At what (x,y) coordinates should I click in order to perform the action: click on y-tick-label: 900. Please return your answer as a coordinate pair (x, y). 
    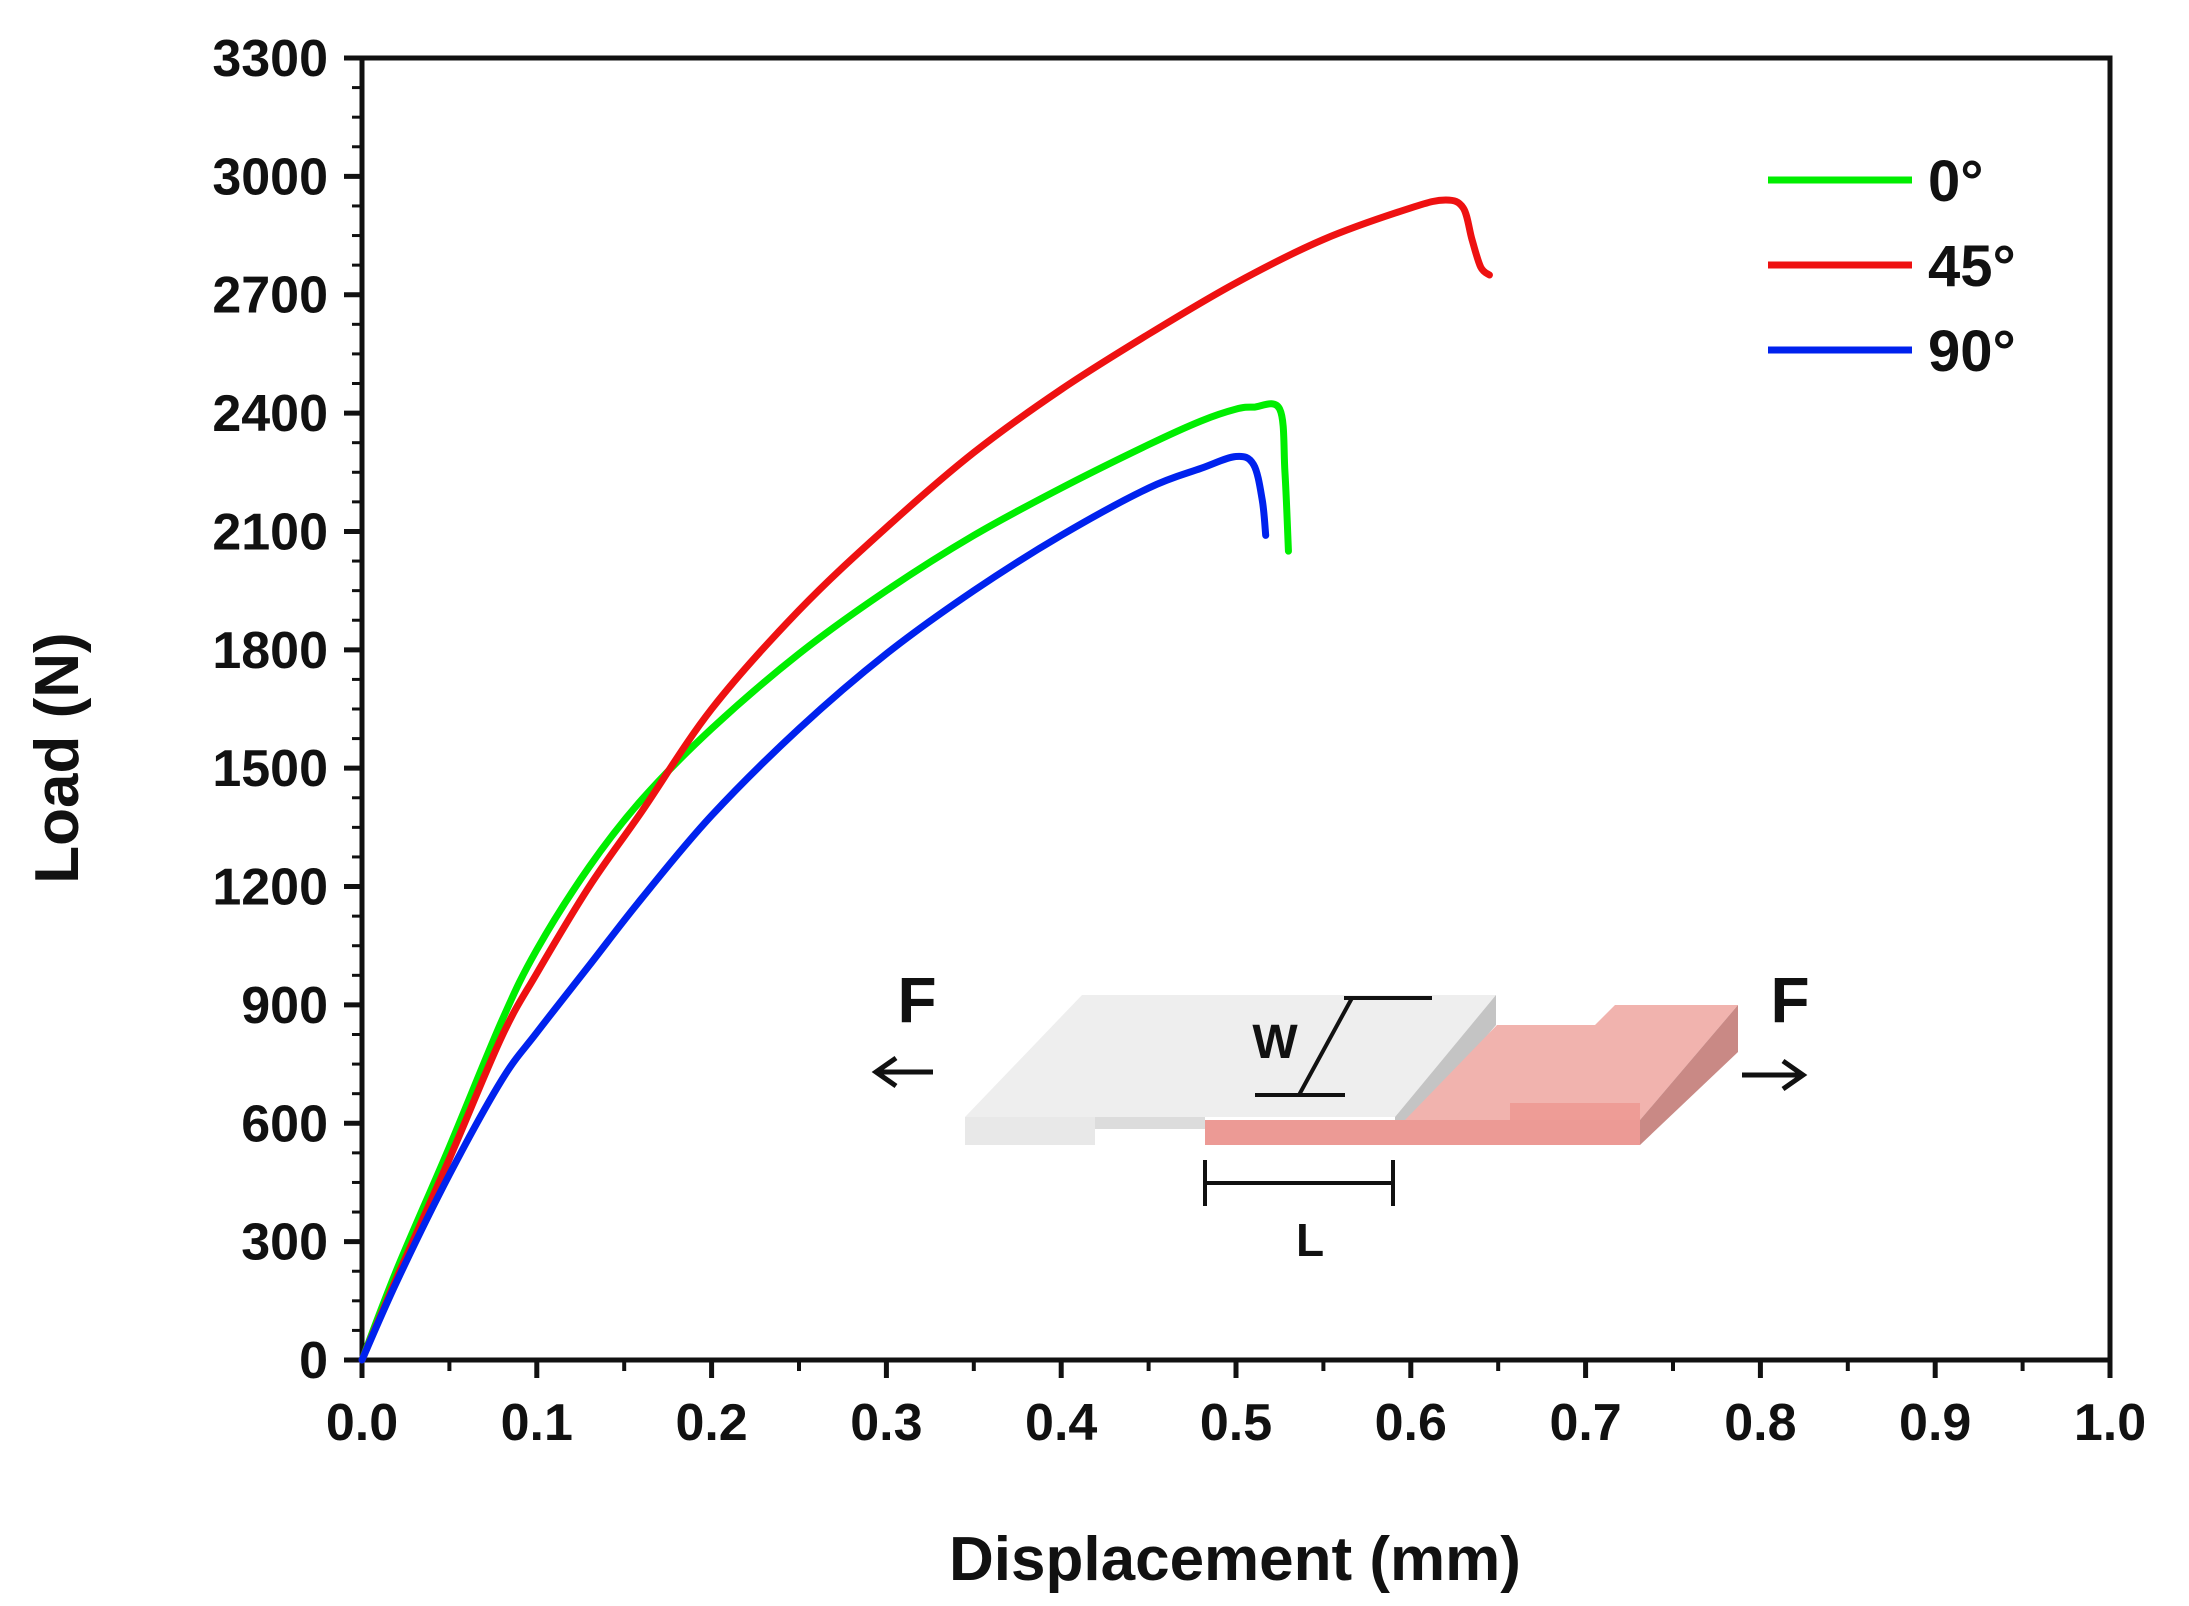
    Looking at the image, I should click on (284, 1006).